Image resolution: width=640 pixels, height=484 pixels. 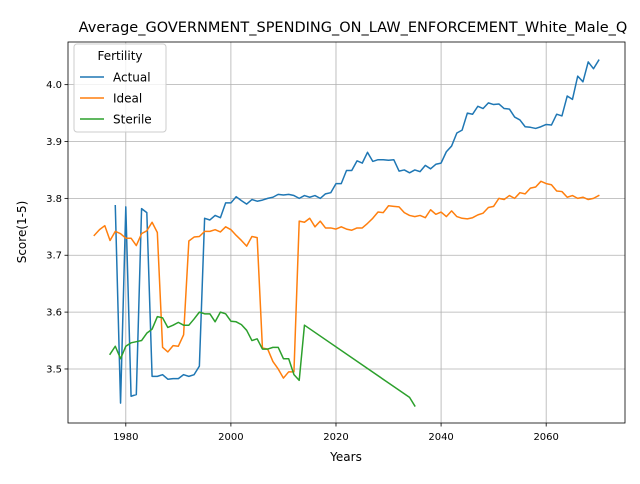 I want to click on legend: Fertility Actual Ideal Sterile, so click(x=120, y=88).